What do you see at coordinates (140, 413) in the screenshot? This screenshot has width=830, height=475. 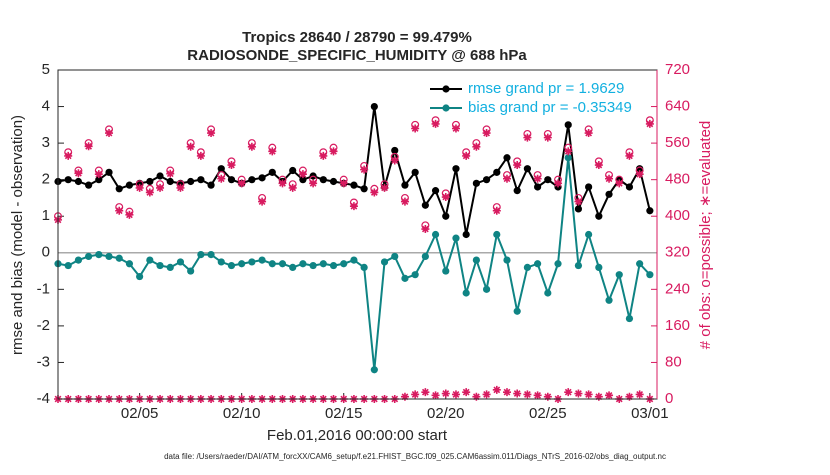 I see `x-tick-label: 02/05` at bounding box center [140, 413].